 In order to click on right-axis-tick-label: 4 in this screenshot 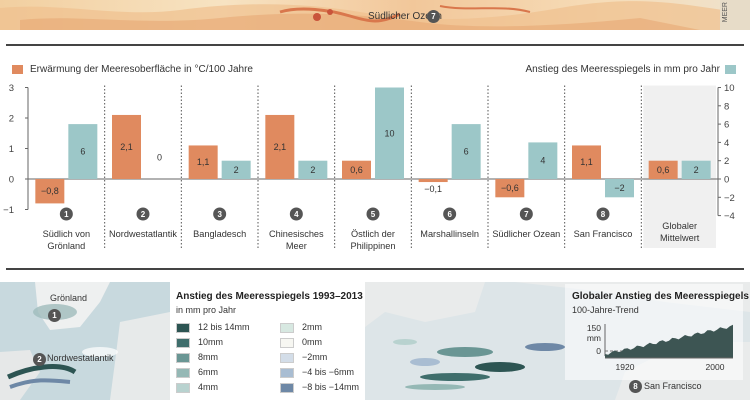, I will do `click(726, 143)`.